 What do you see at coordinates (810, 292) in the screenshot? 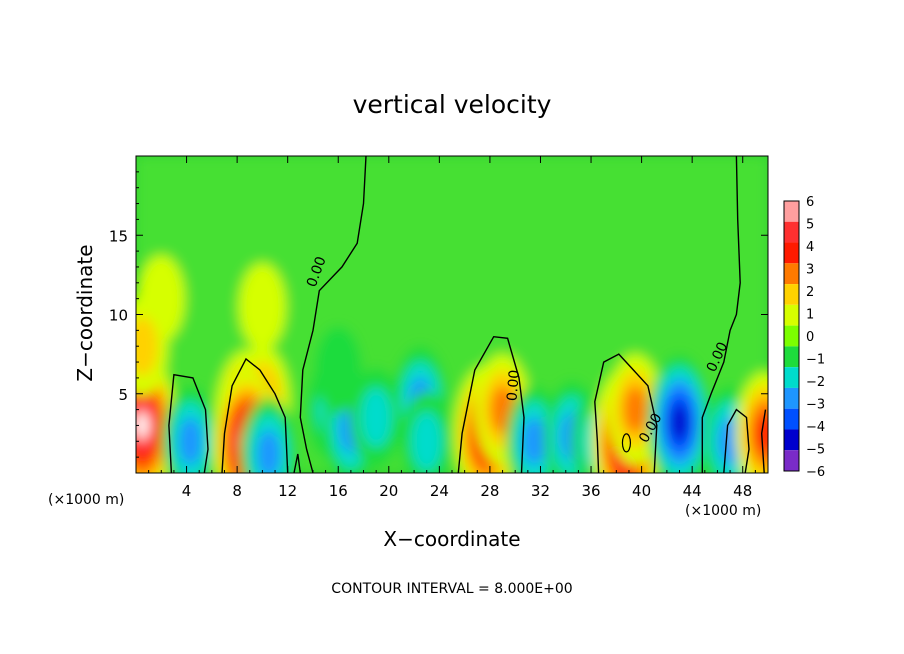
I see `colorbar-label: 2` at bounding box center [810, 292].